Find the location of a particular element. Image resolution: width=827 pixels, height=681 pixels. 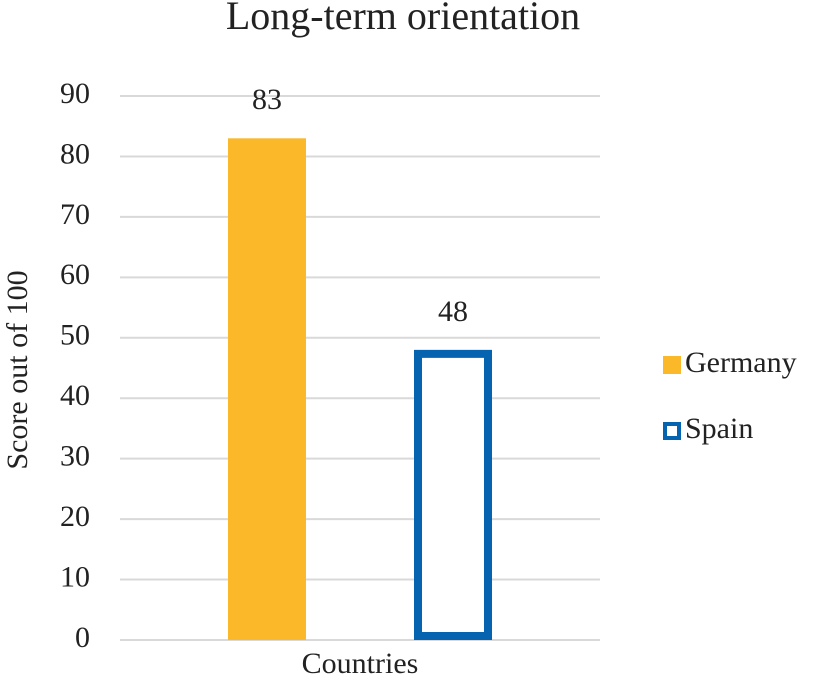

y-axis-label: Score out of 100 is located at coordinates (17, 369).